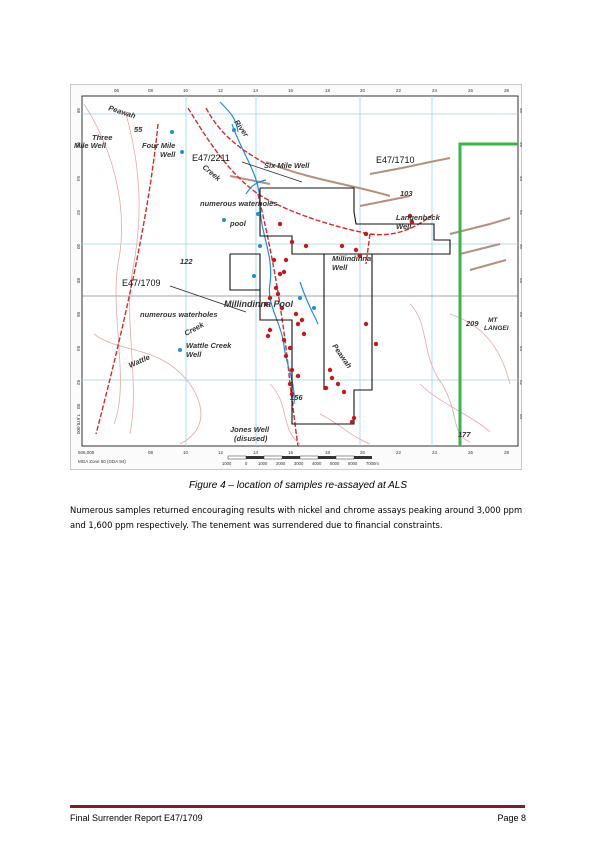  I want to click on left-tick: 98, so click(78, 111).